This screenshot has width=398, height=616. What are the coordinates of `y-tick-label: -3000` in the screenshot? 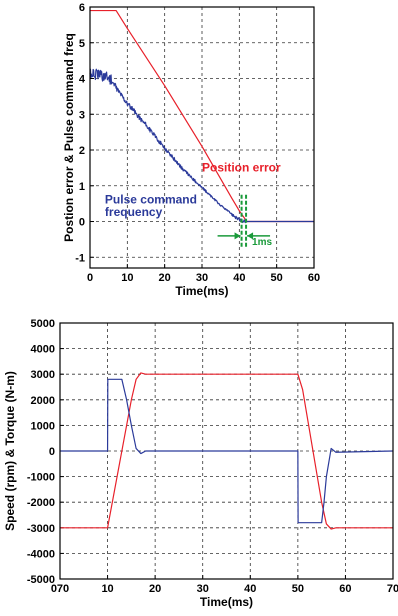 It's located at (41, 529).